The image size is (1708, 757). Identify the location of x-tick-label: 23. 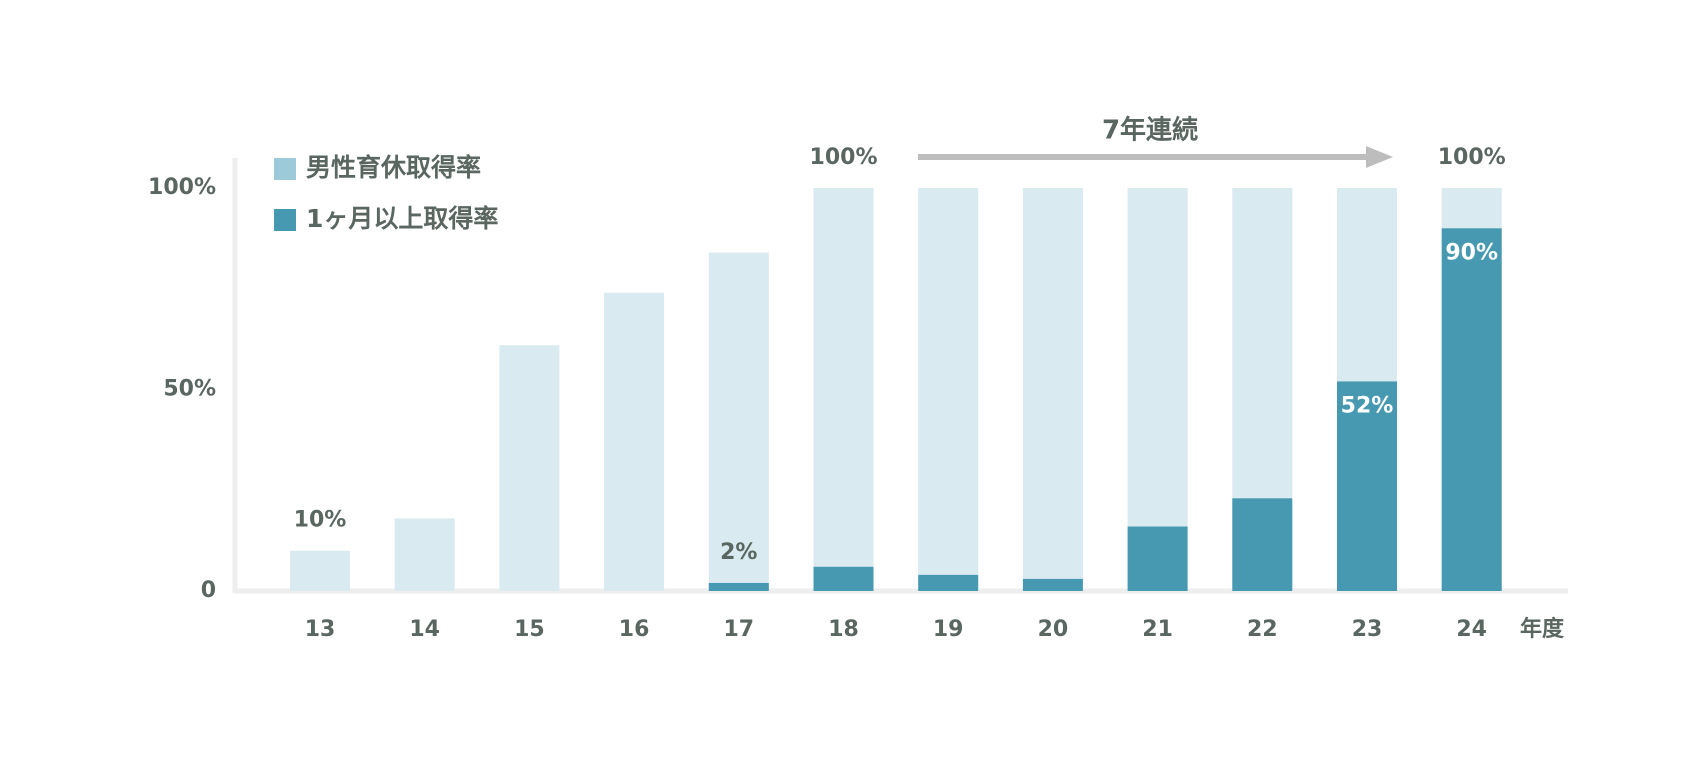
(1367, 629).